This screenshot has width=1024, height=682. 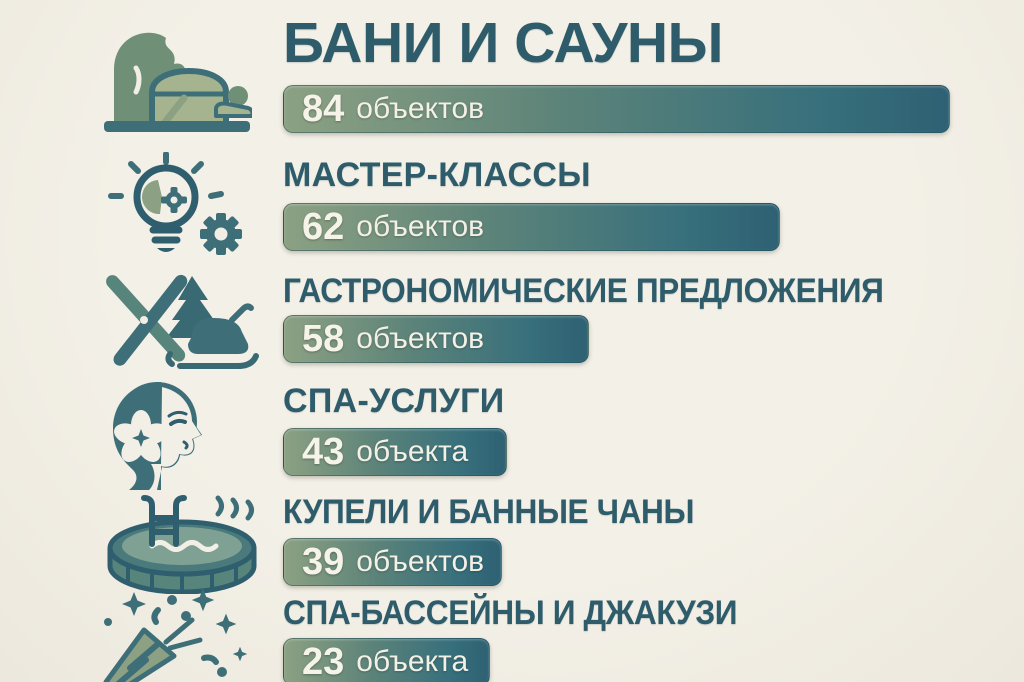 I want to click on category-title-spa-basseyny: СПА-БАССЕЙНЫ И ДЖАКУЗИ, so click(x=510, y=613).